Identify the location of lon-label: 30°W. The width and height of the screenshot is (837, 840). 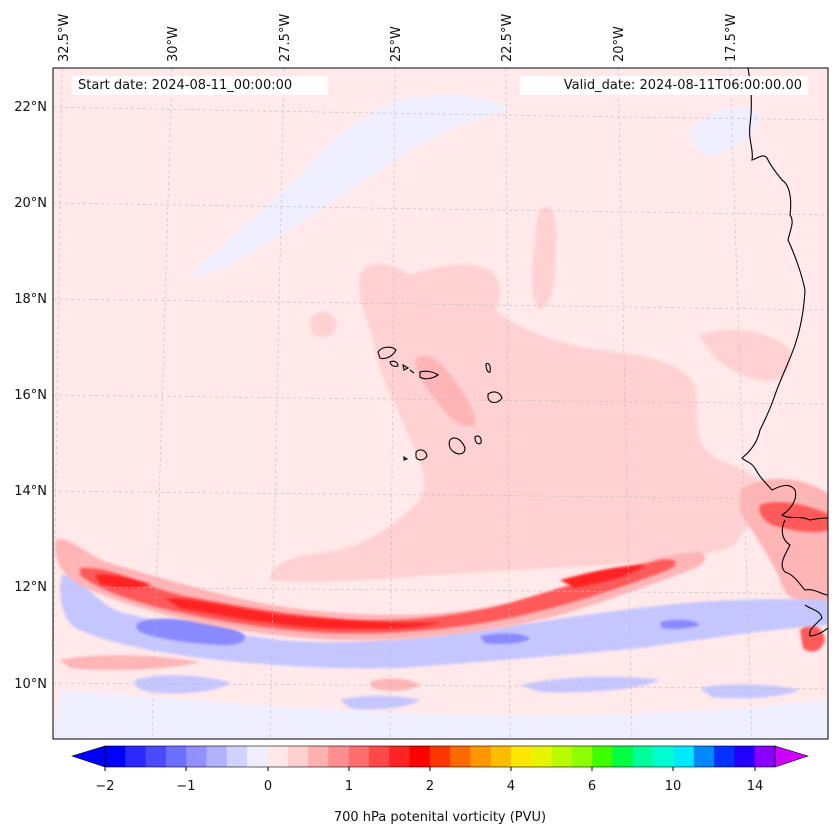
(173, 44).